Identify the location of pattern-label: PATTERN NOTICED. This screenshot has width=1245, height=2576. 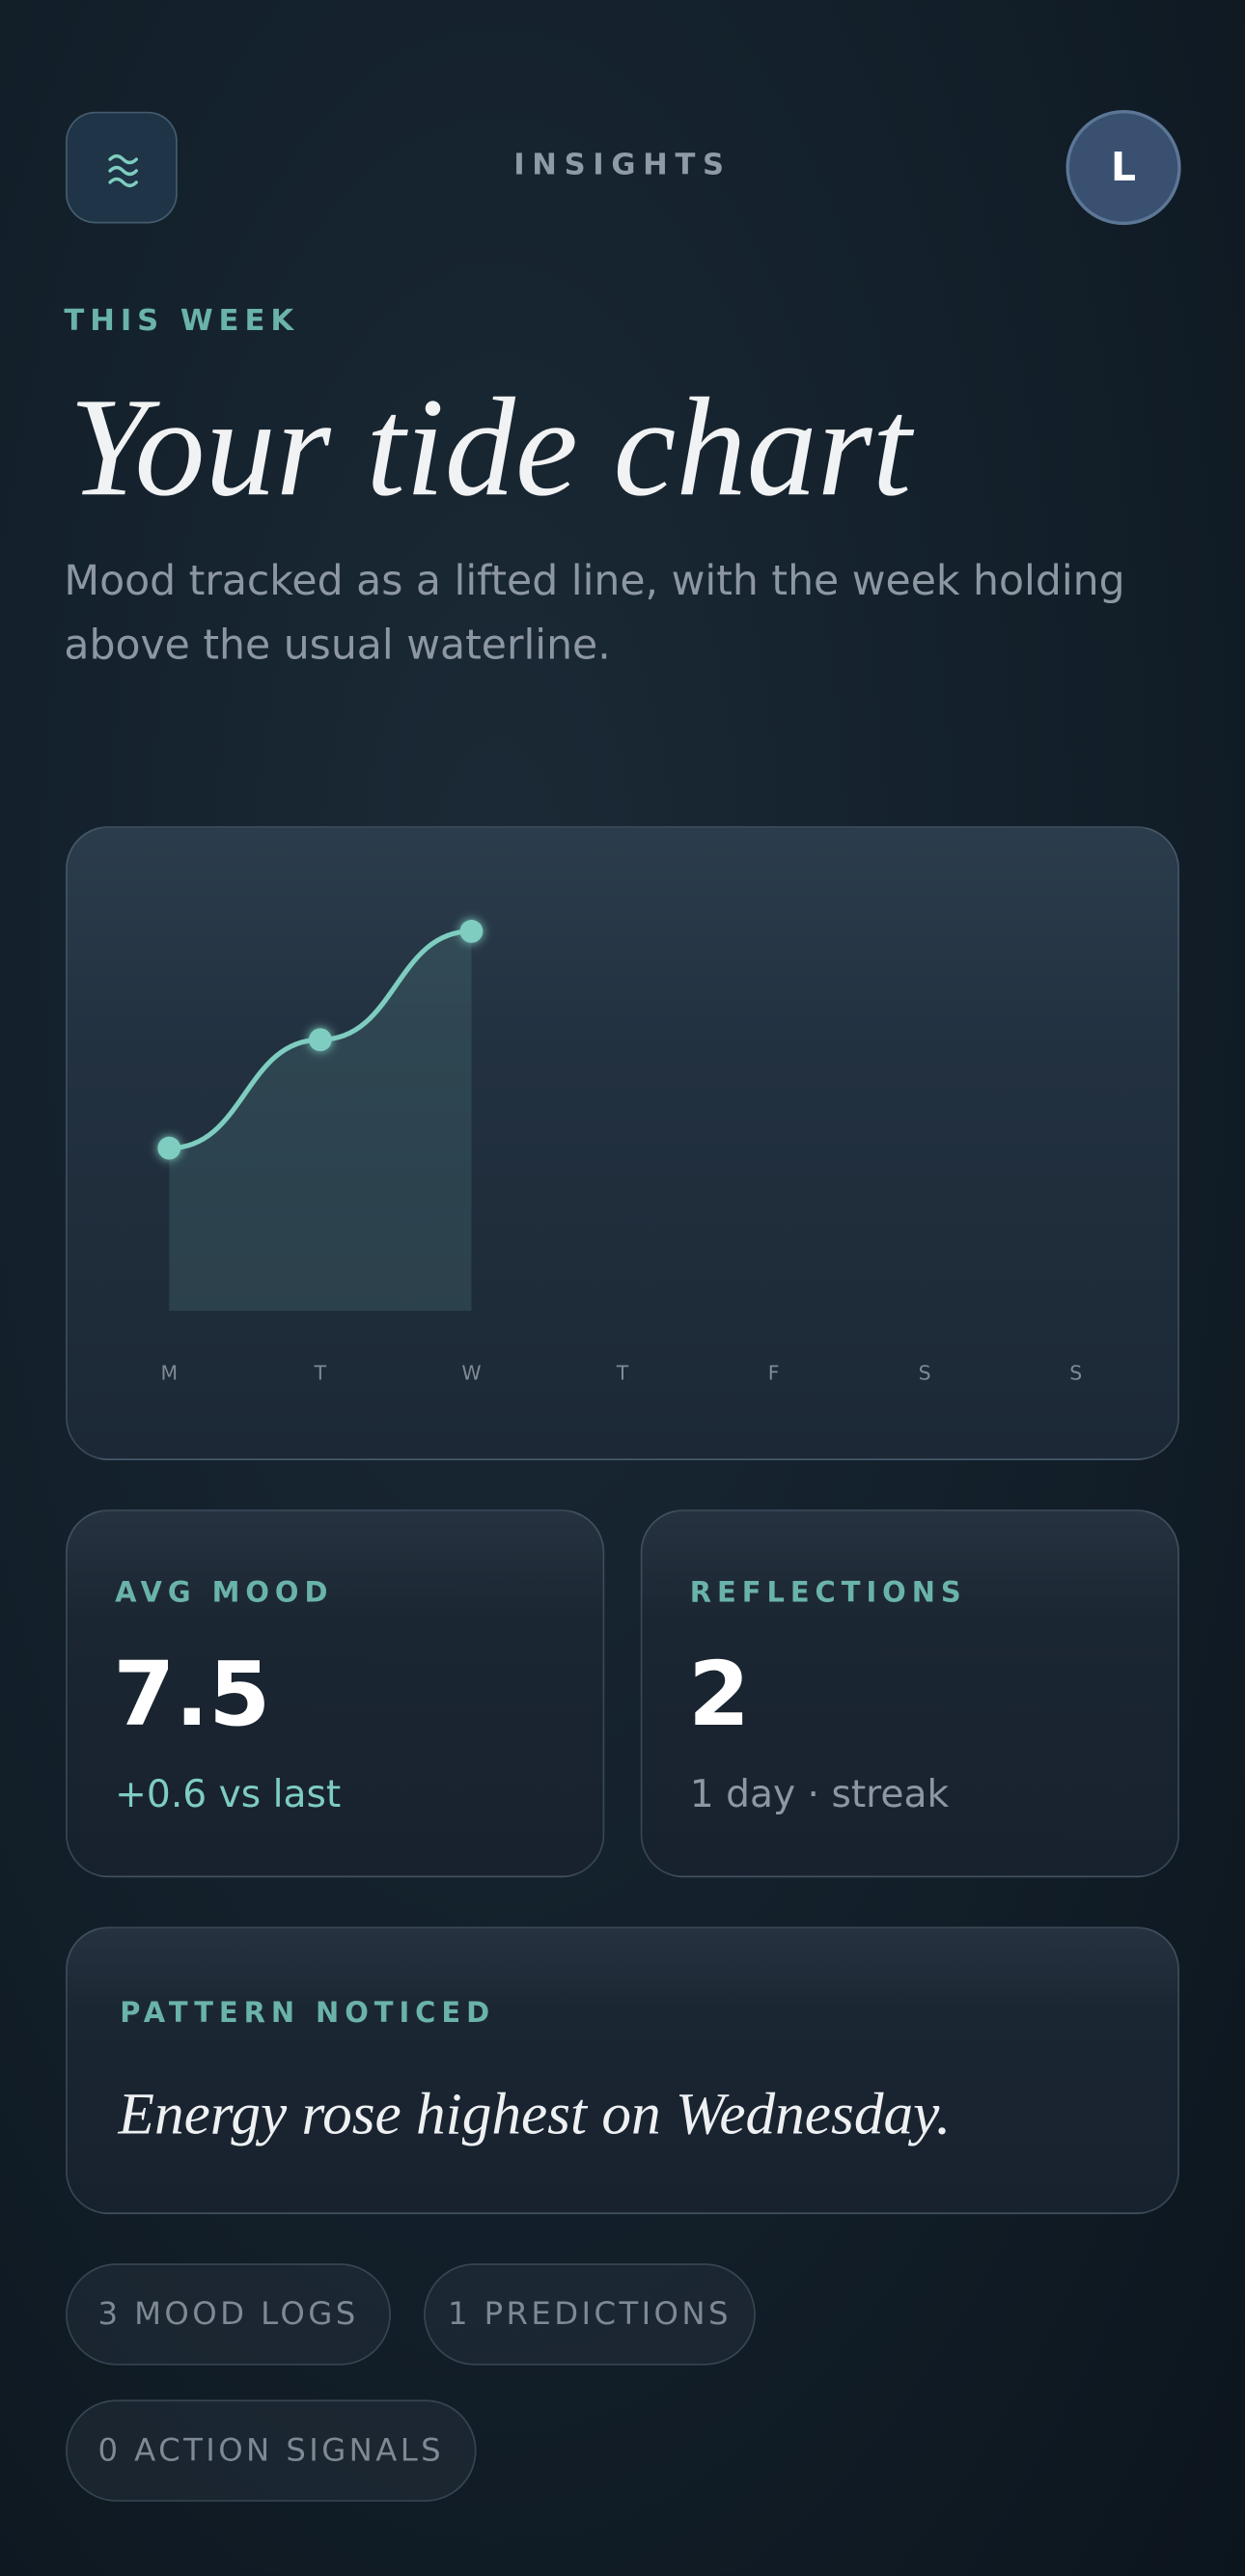
(308, 2014).